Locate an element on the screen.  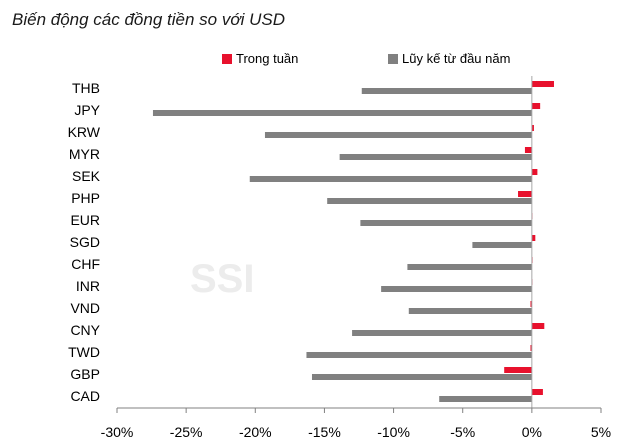
bar-week-sek is located at coordinates (534, 172).